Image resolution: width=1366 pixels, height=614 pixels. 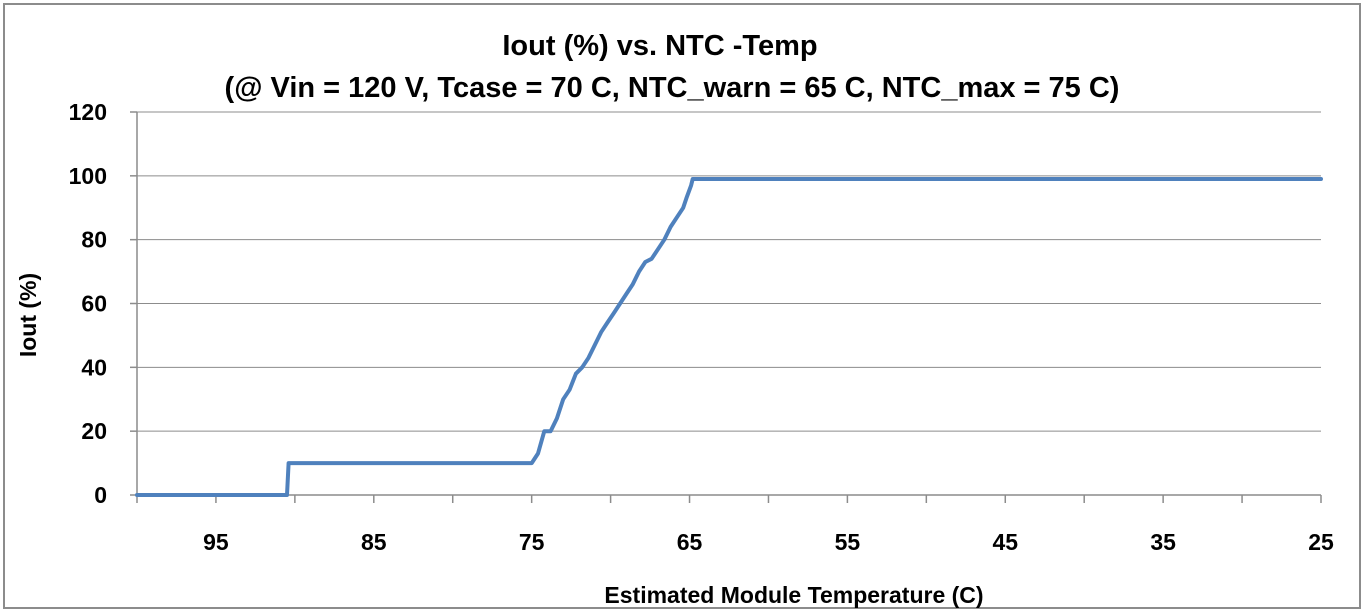 I want to click on y-tick-label: 40, so click(x=94, y=367).